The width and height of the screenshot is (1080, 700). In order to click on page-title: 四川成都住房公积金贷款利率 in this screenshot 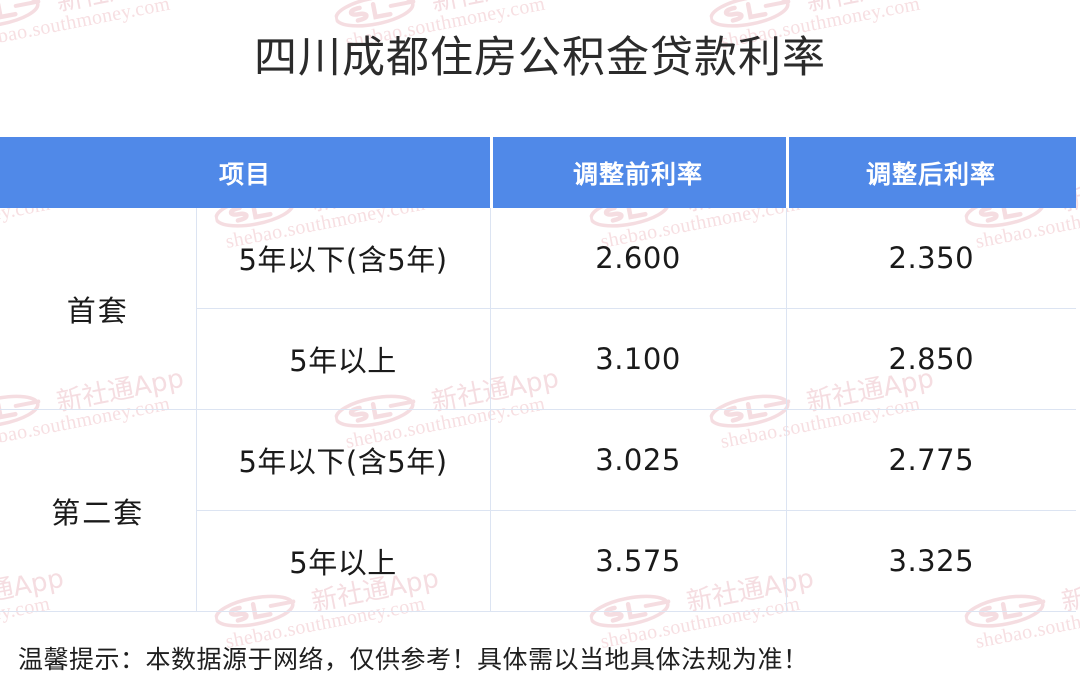, I will do `click(540, 58)`.